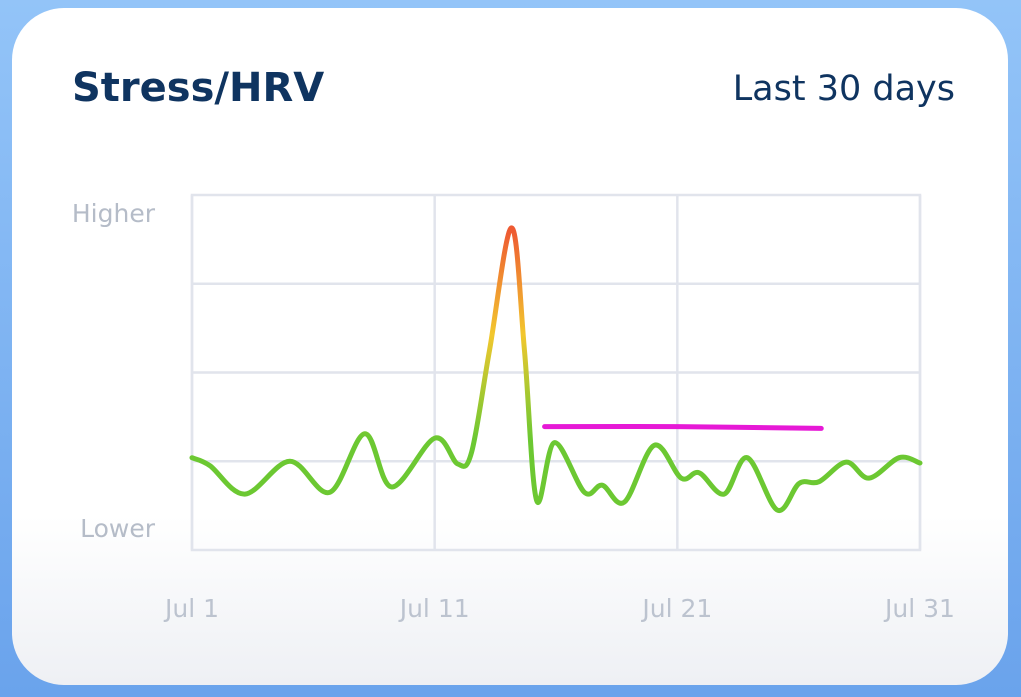 The height and width of the screenshot is (697, 1021). Describe the element at coordinates (919, 608) in the screenshot. I see `x-tick-label: Jul 31` at that location.